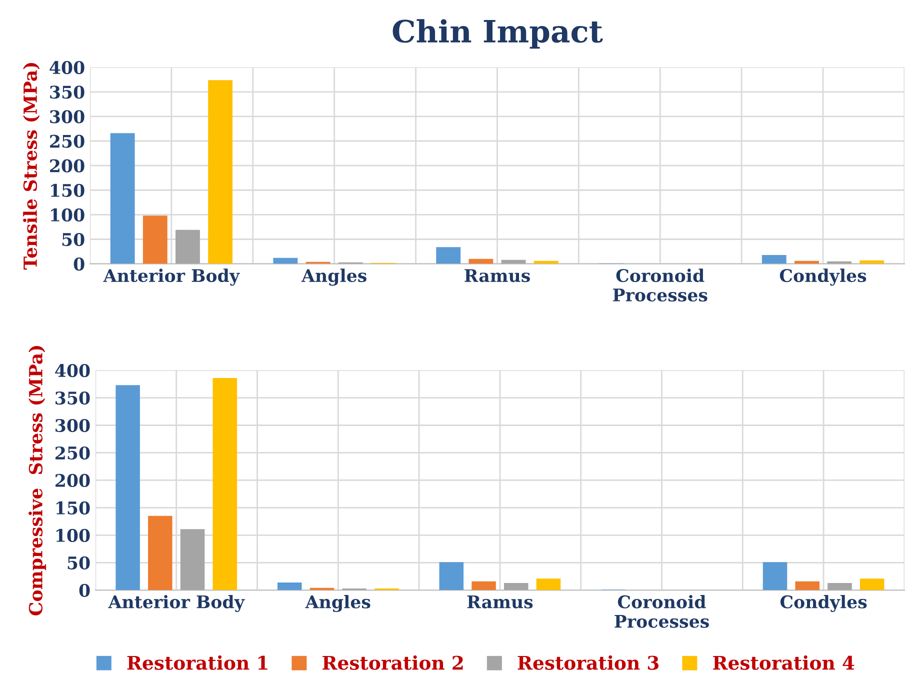  What do you see at coordinates (31, 166) in the screenshot?
I see `y-axis-title: Tensile Stress (MPa)` at bounding box center [31, 166].